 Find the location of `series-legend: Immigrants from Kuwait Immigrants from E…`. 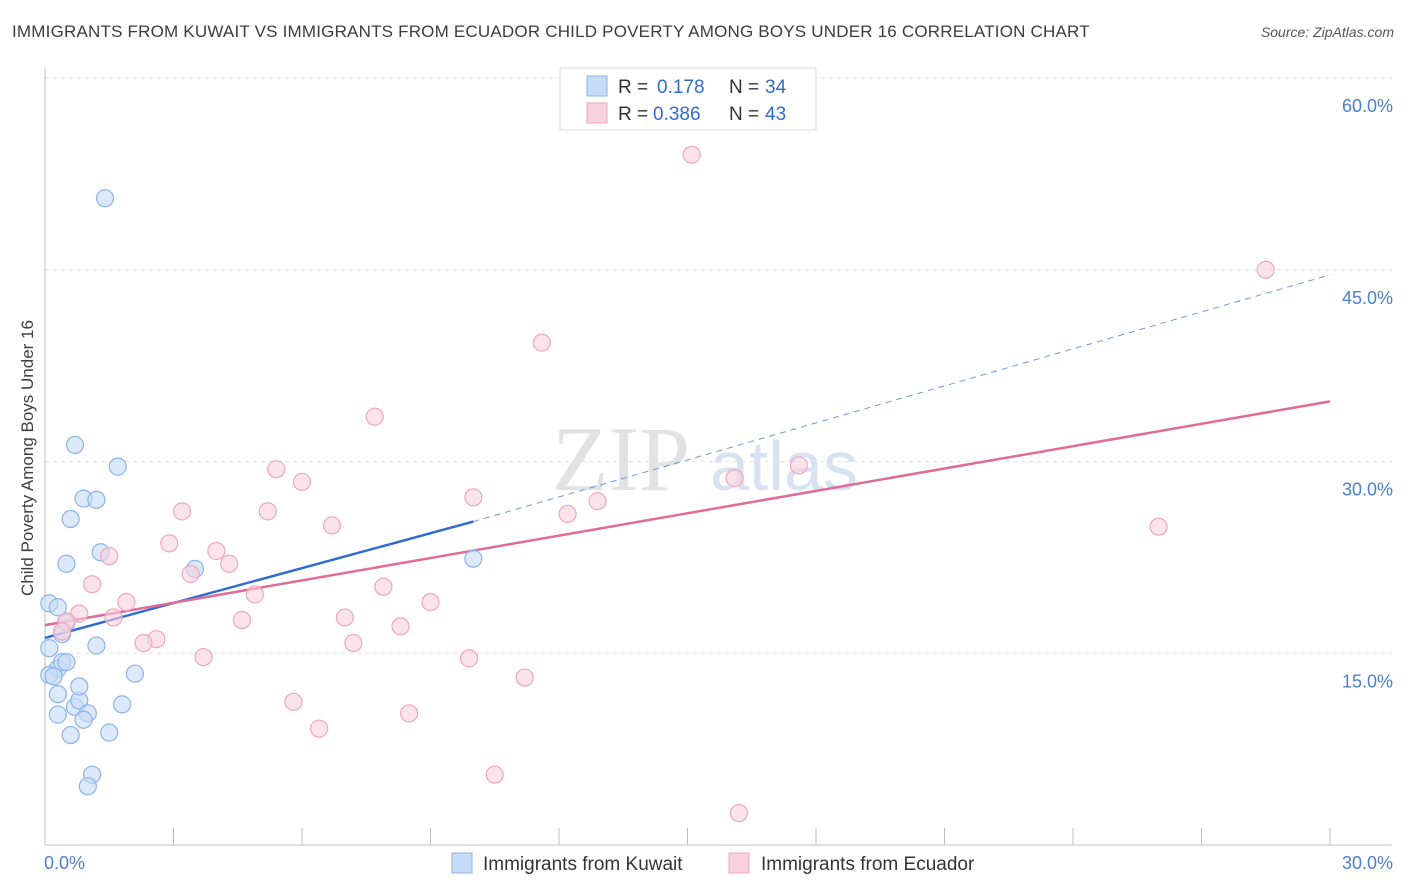

series-legend: Immigrants from Kuwait Immigrants from E… is located at coordinates (713, 863).